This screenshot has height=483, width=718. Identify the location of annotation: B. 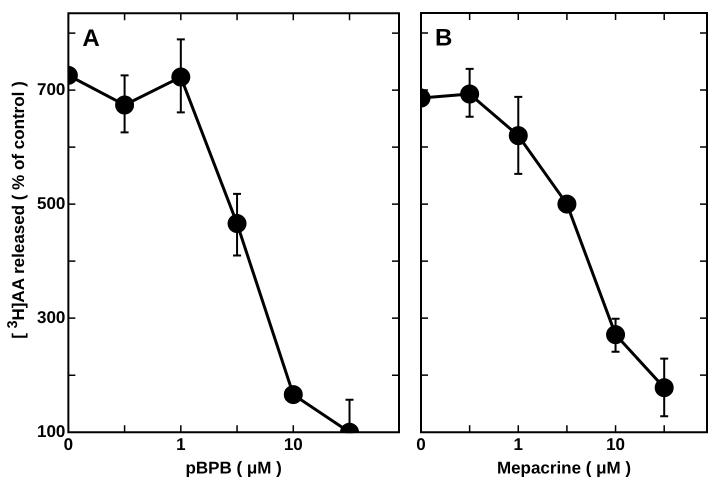
(443, 38).